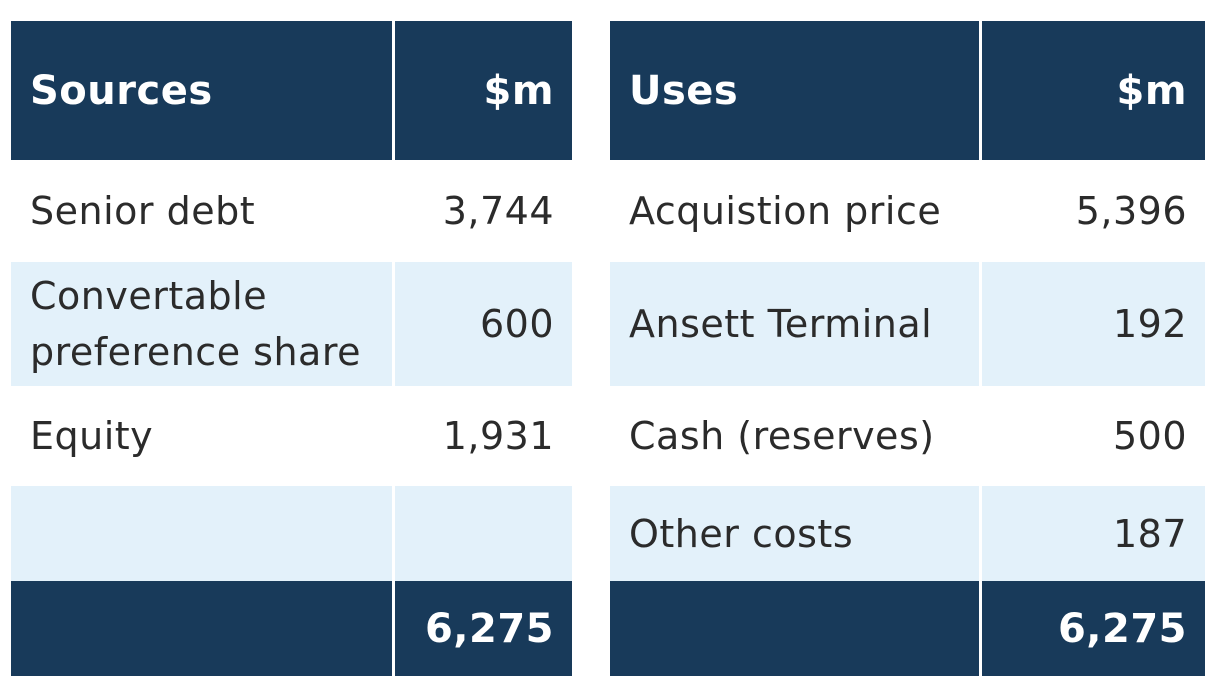  What do you see at coordinates (201, 436) in the screenshot?
I see `sources-row-label: Equity` at bounding box center [201, 436].